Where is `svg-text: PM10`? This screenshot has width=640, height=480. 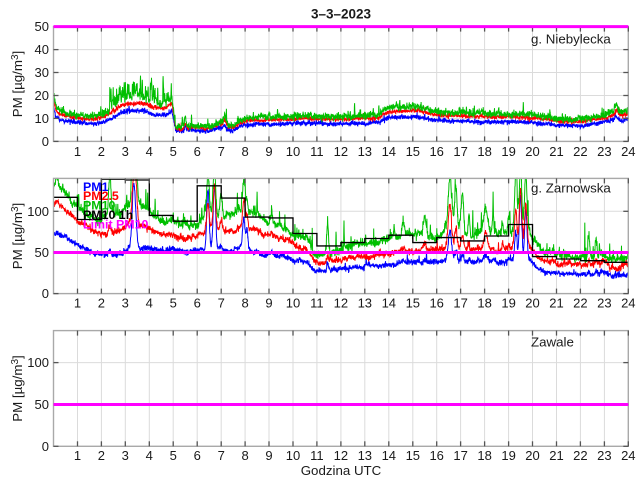 svg-text: PM10 is located at coordinates (99, 206).